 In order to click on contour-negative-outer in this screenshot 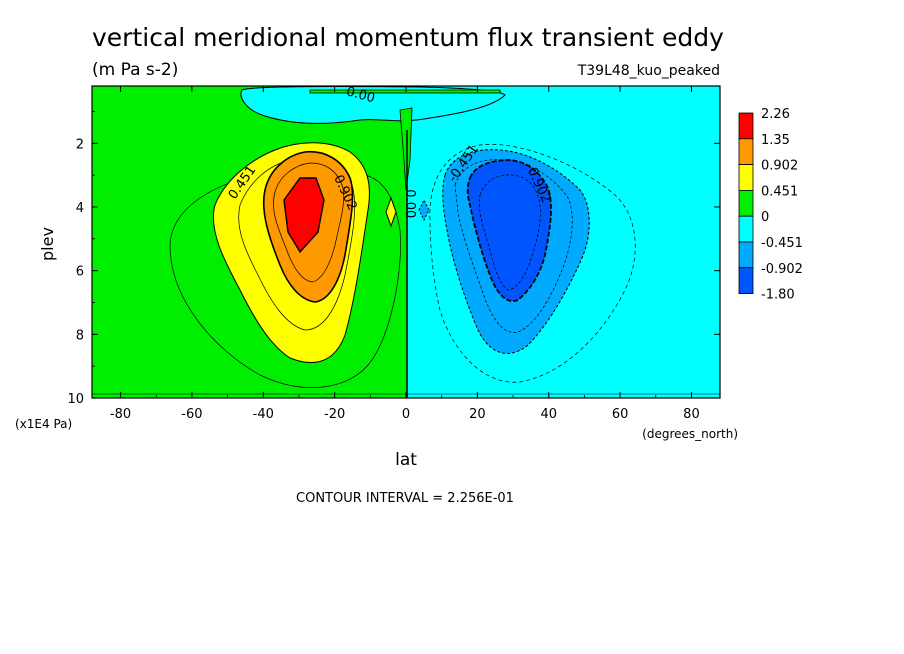, I will do `click(532, 263)`.